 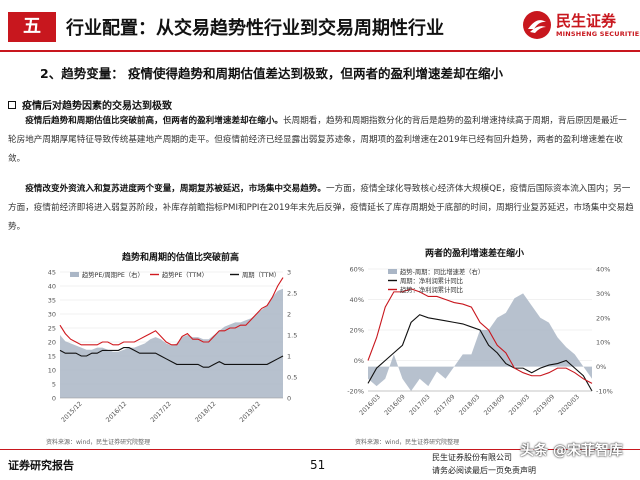 I want to click on company-logo: 民生证券 MINSHENG SECURITIES, so click(x=581, y=26).